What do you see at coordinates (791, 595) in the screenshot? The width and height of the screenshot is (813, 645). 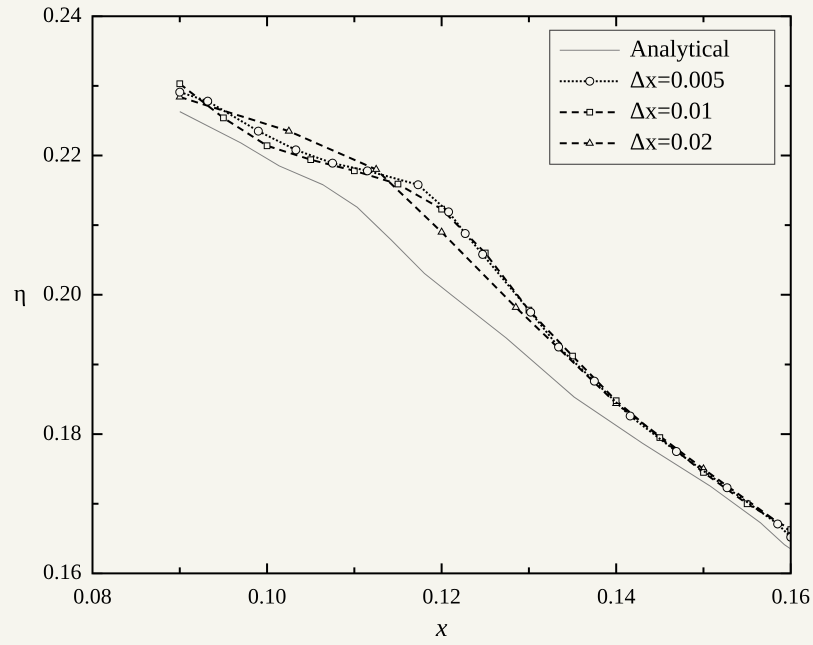 I see `x-tick-label: 0.16` at bounding box center [791, 595].